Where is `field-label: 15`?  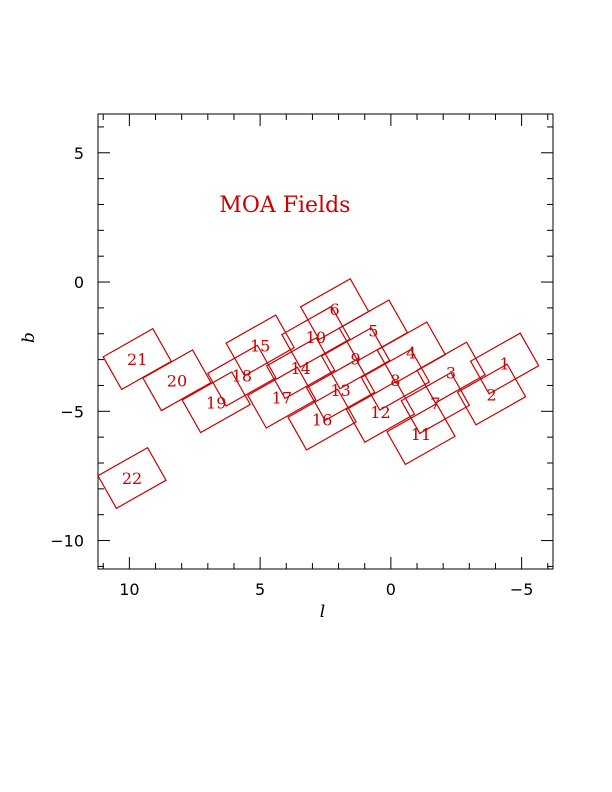
field-label: 15 is located at coordinates (260, 345).